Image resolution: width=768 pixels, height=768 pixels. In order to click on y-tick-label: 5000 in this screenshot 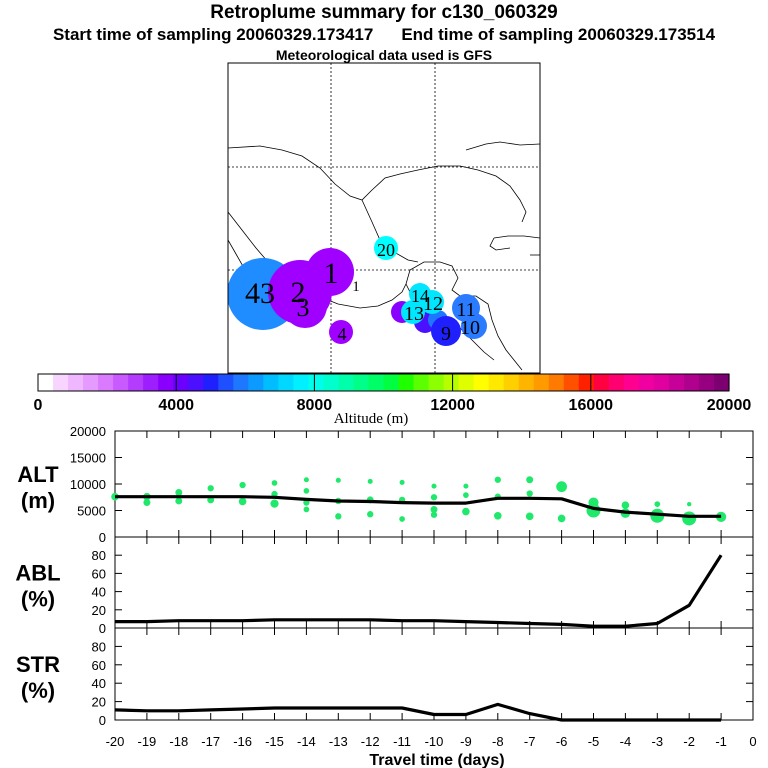, I will do `click(91, 511)`.